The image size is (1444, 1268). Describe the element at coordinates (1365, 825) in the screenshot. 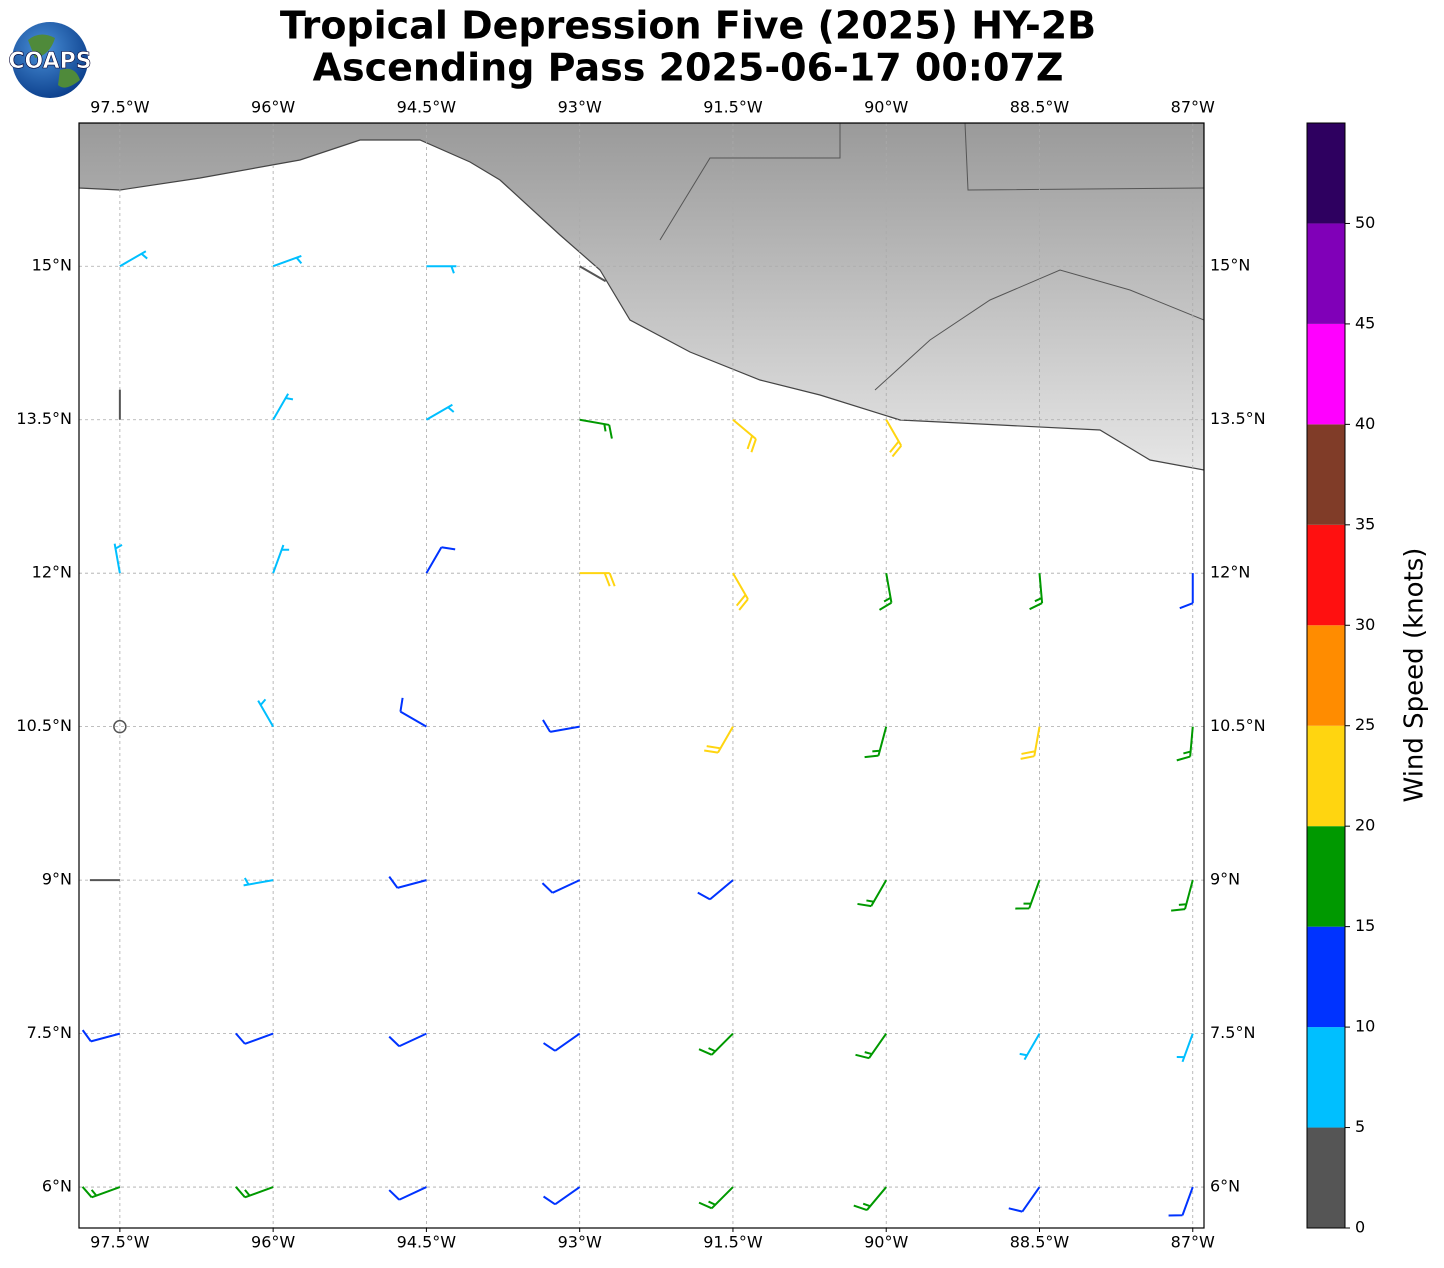

I see `colorbar-tick-label: 20` at that location.